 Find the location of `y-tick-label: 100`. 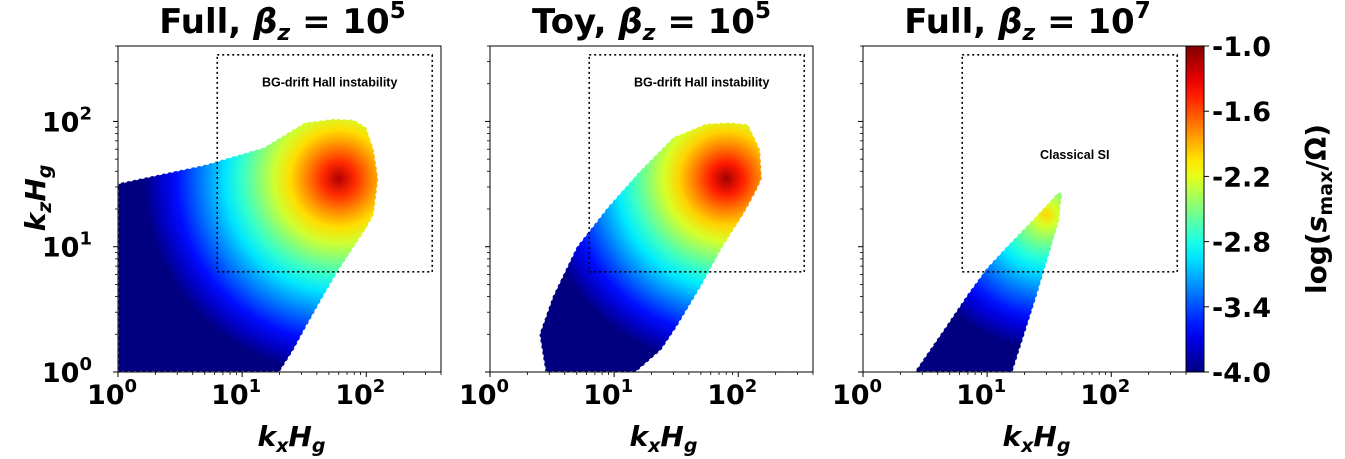

y-tick-label: 100 is located at coordinates (67, 371).